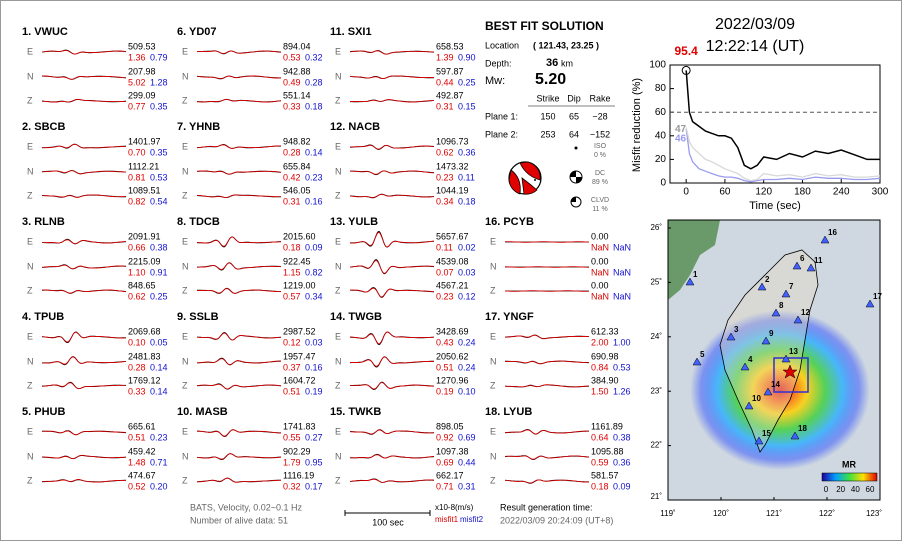 Image resolution: width=902 pixels, height=541 pixels. I want to click on misfit2: 0.09, so click(314, 247).